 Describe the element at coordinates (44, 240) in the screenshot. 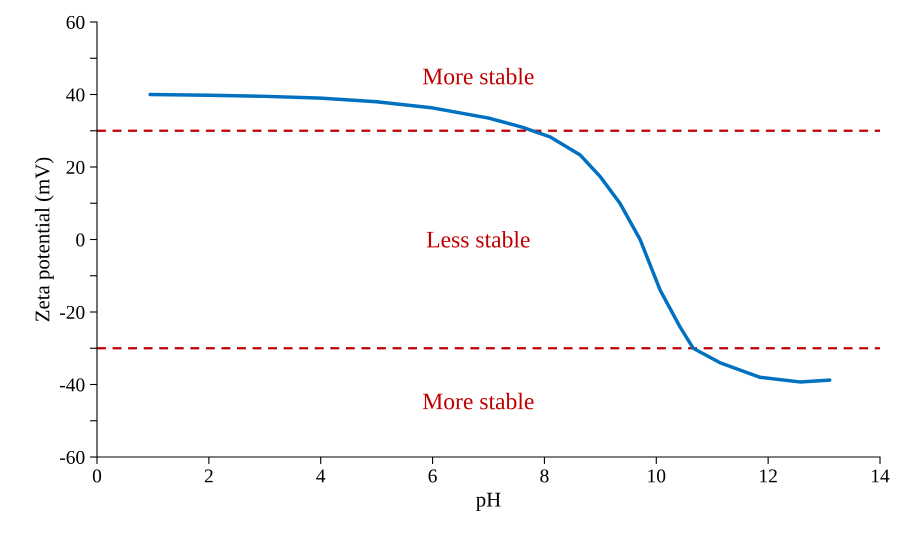

I see `y-axis-title: Zeta potential (mV)` at that location.